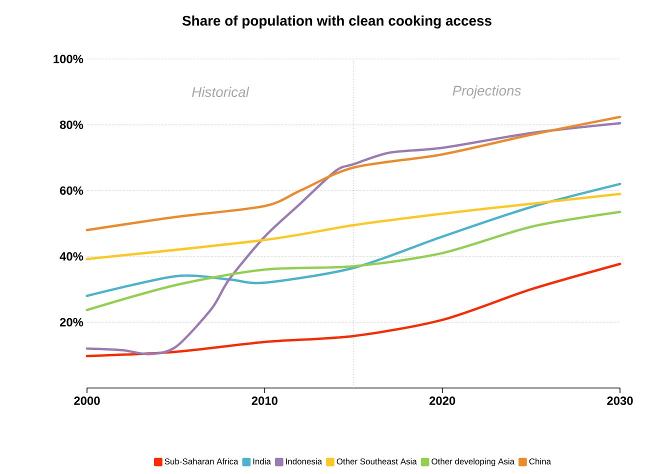 The height and width of the screenshot is (474, 650). I want to click on y-tick-label: 100%, so click(69, 59).